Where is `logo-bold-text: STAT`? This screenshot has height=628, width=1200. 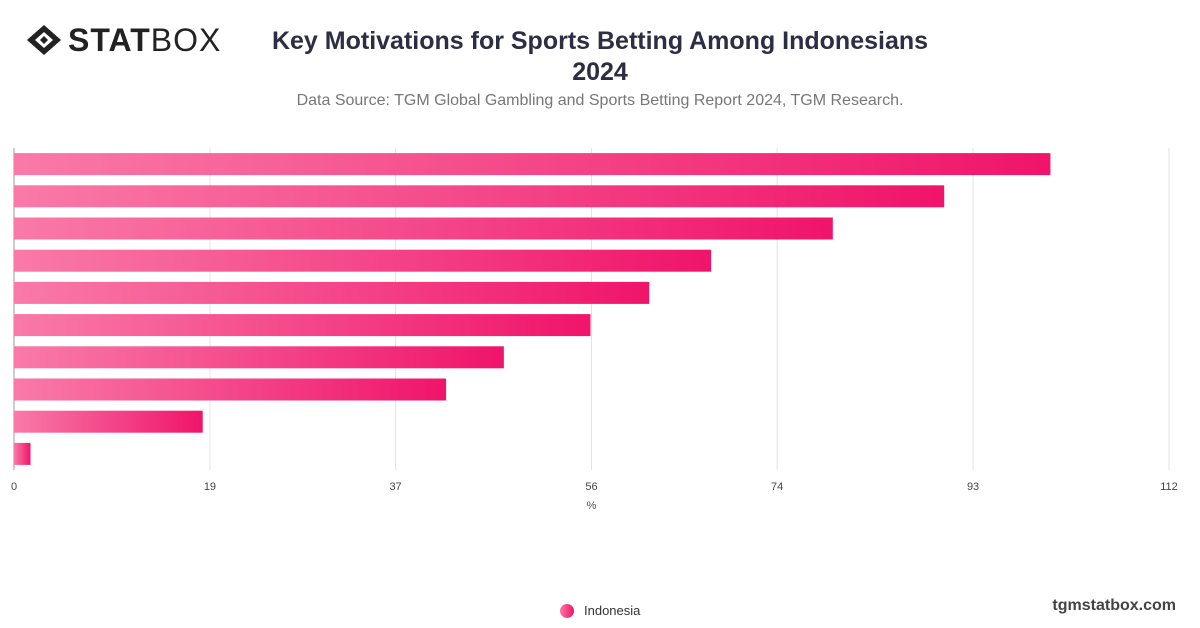
logo-bold-text: STAT is located at coordinates (109, 40).